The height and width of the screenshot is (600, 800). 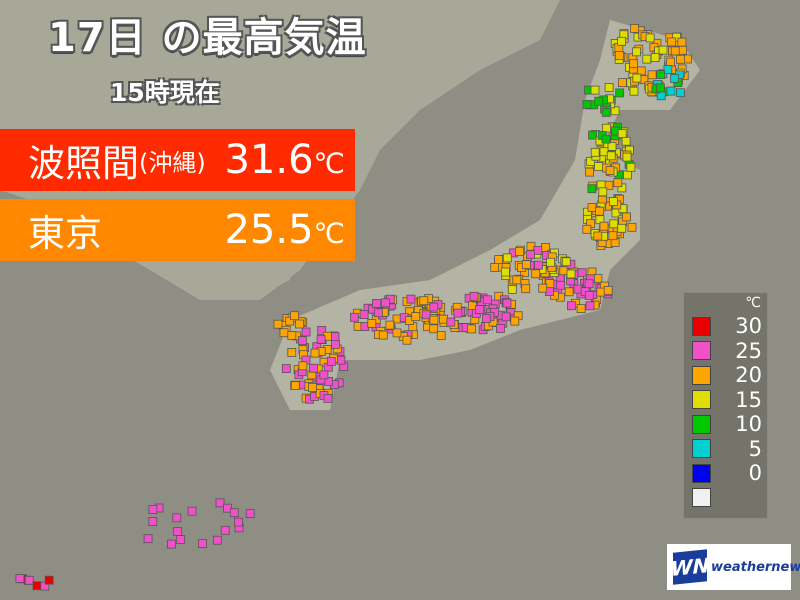 What do you see at coordinates (727, 326) in the screenshot?
I see `legend-item: 30` at bounding box center [727, 326].